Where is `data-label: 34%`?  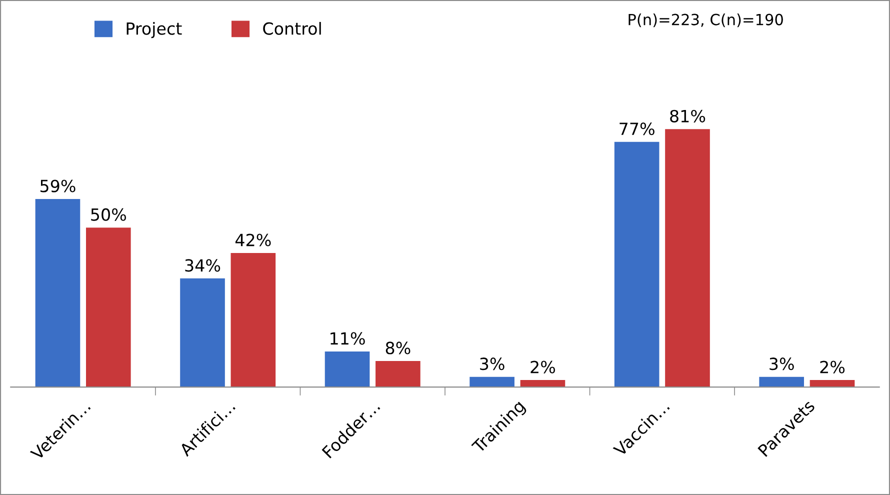 data-label: 34% is located at coordinates (202, 265).